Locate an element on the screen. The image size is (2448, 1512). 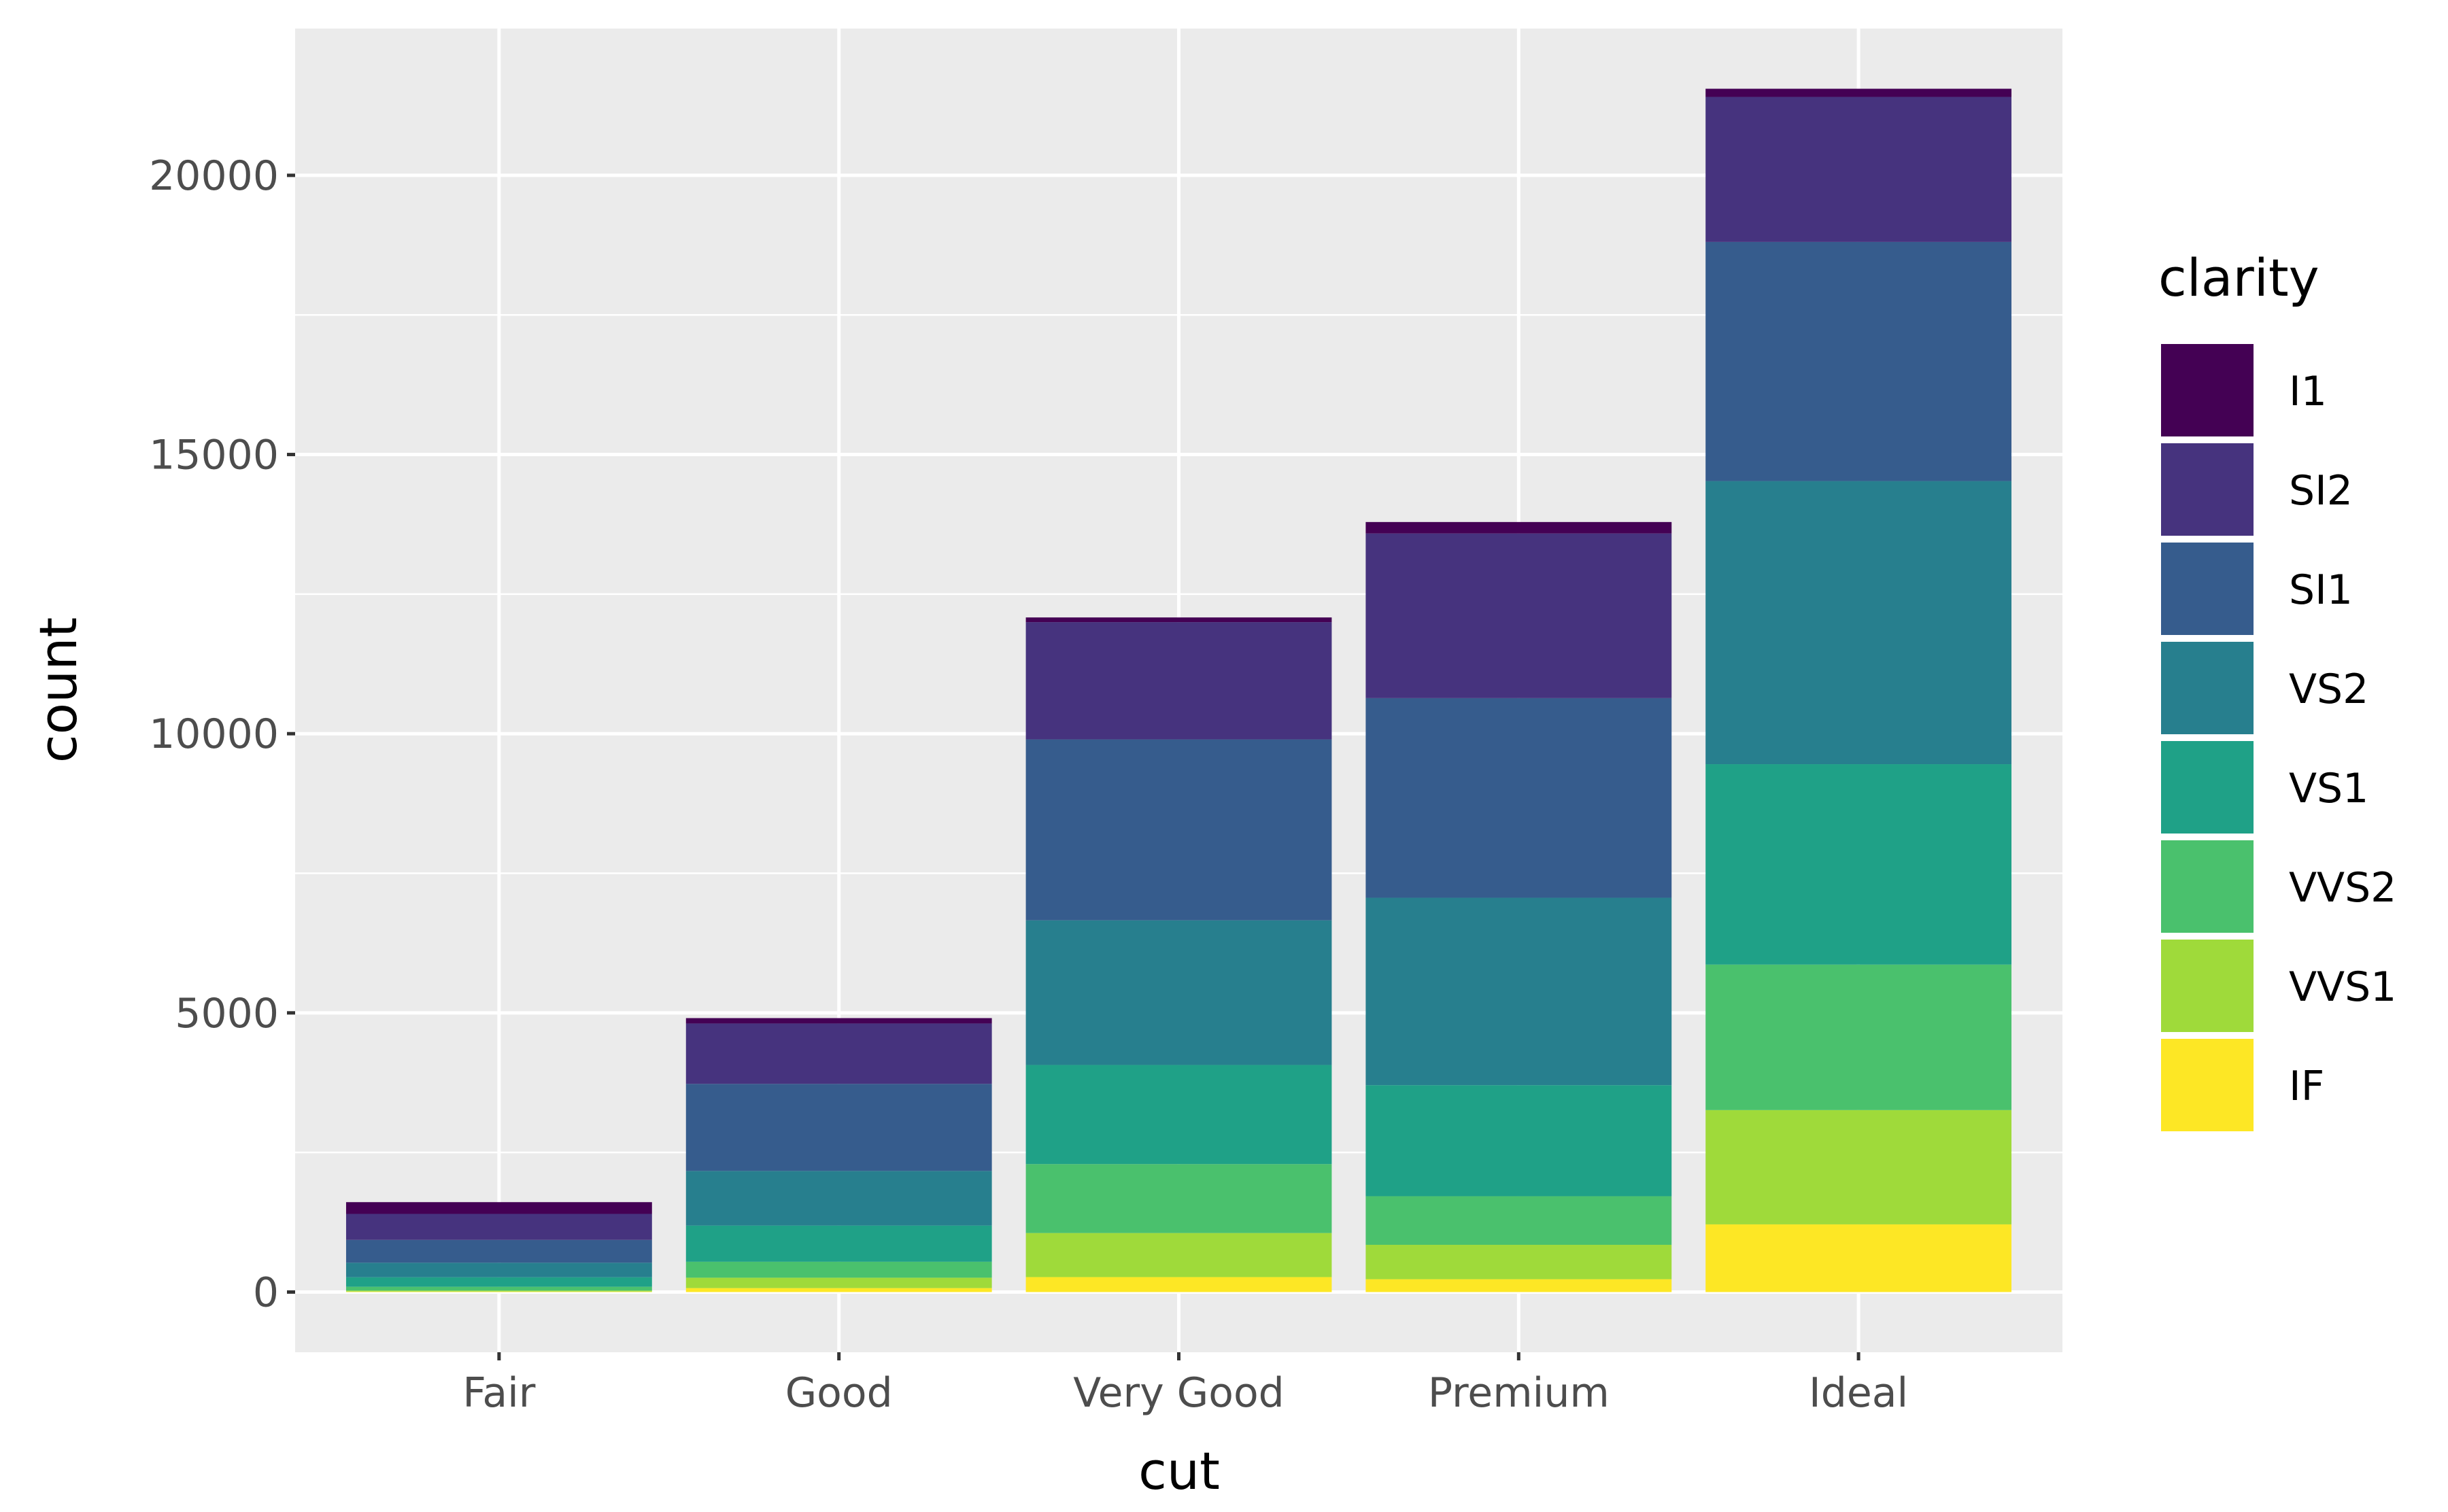
legend-label: VVS1 is located at coordinates (2343, 987).